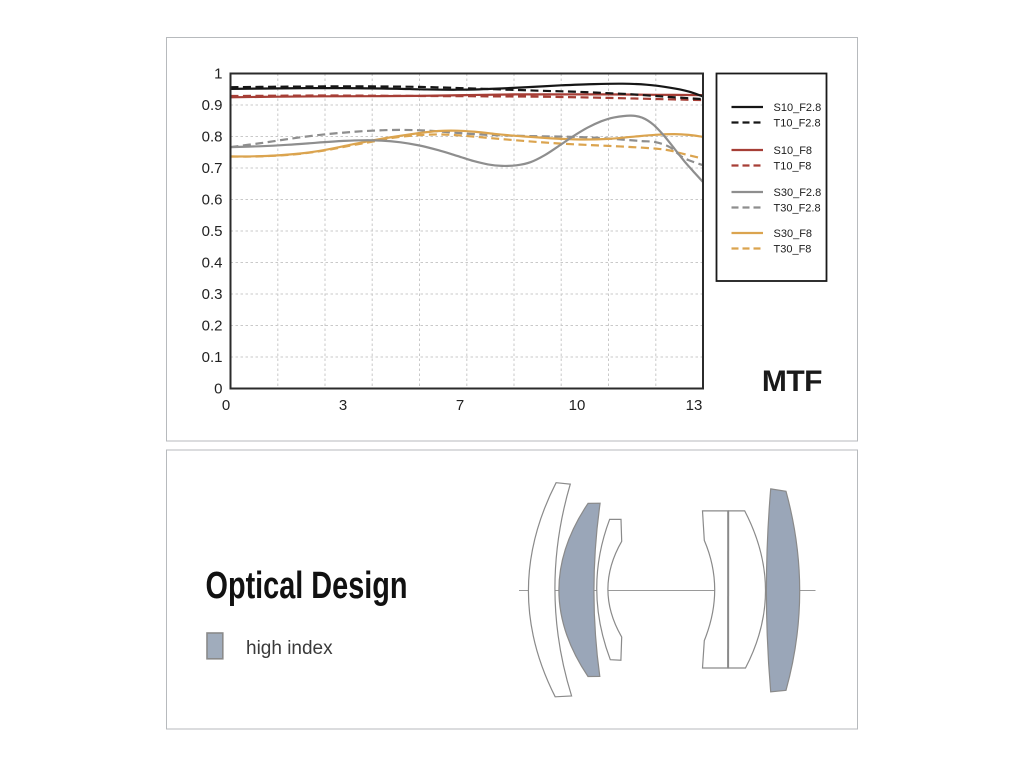  What do you see at coordinates (798, 108) in the screenshot?
I see `svg-text: S10_F2.8` at bounding box center [798, 108].